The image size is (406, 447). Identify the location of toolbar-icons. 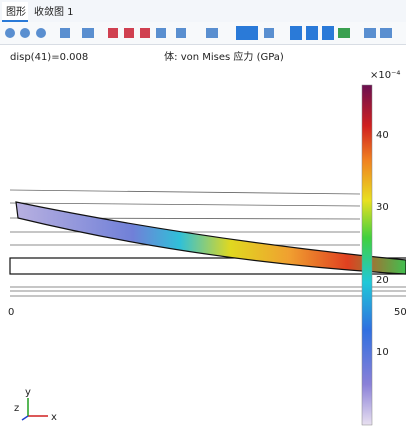
(198, 33).